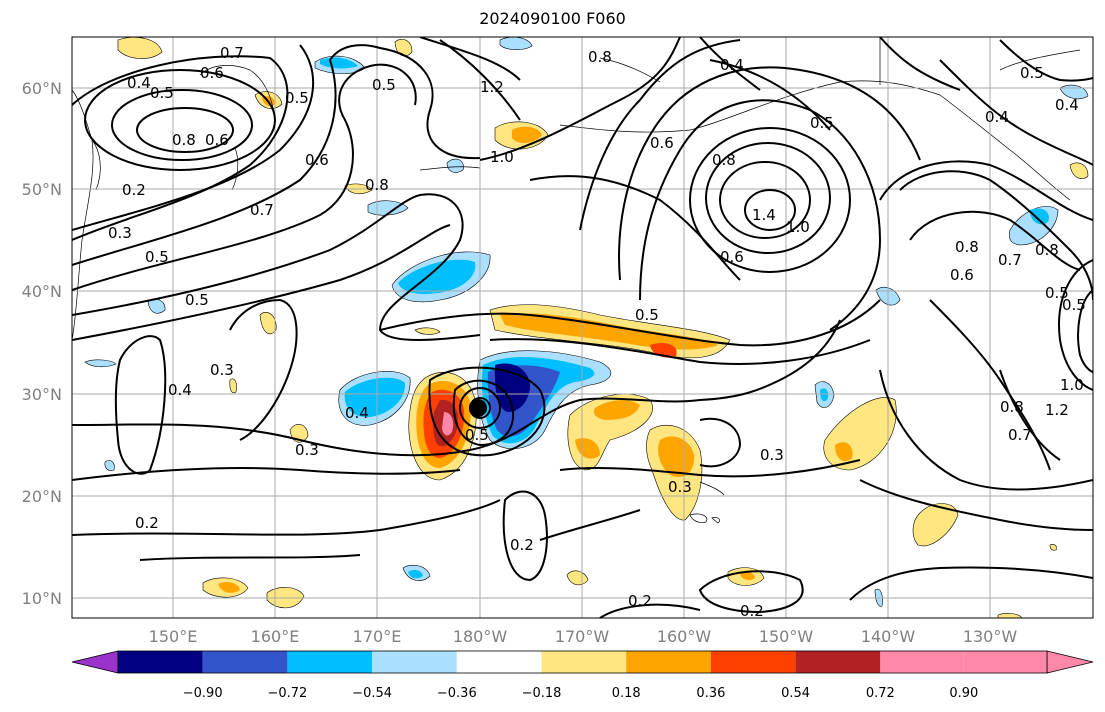 This screenshot has width=1105, height=712. What do you see at coordinates (457, 693) in the screenshot?
I see `colorbar-tick: −0.36` at bounding box center [457, 693].